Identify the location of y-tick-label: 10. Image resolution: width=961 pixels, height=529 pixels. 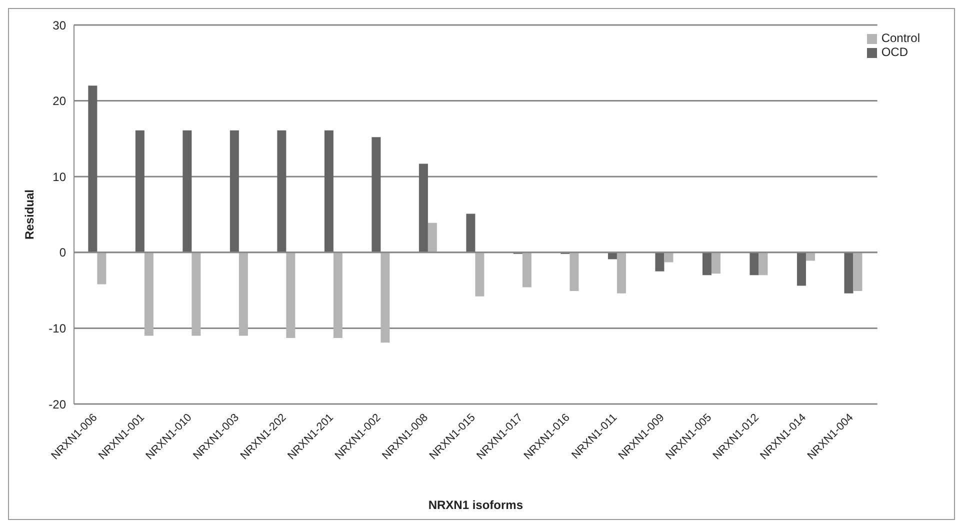
(59, 177).